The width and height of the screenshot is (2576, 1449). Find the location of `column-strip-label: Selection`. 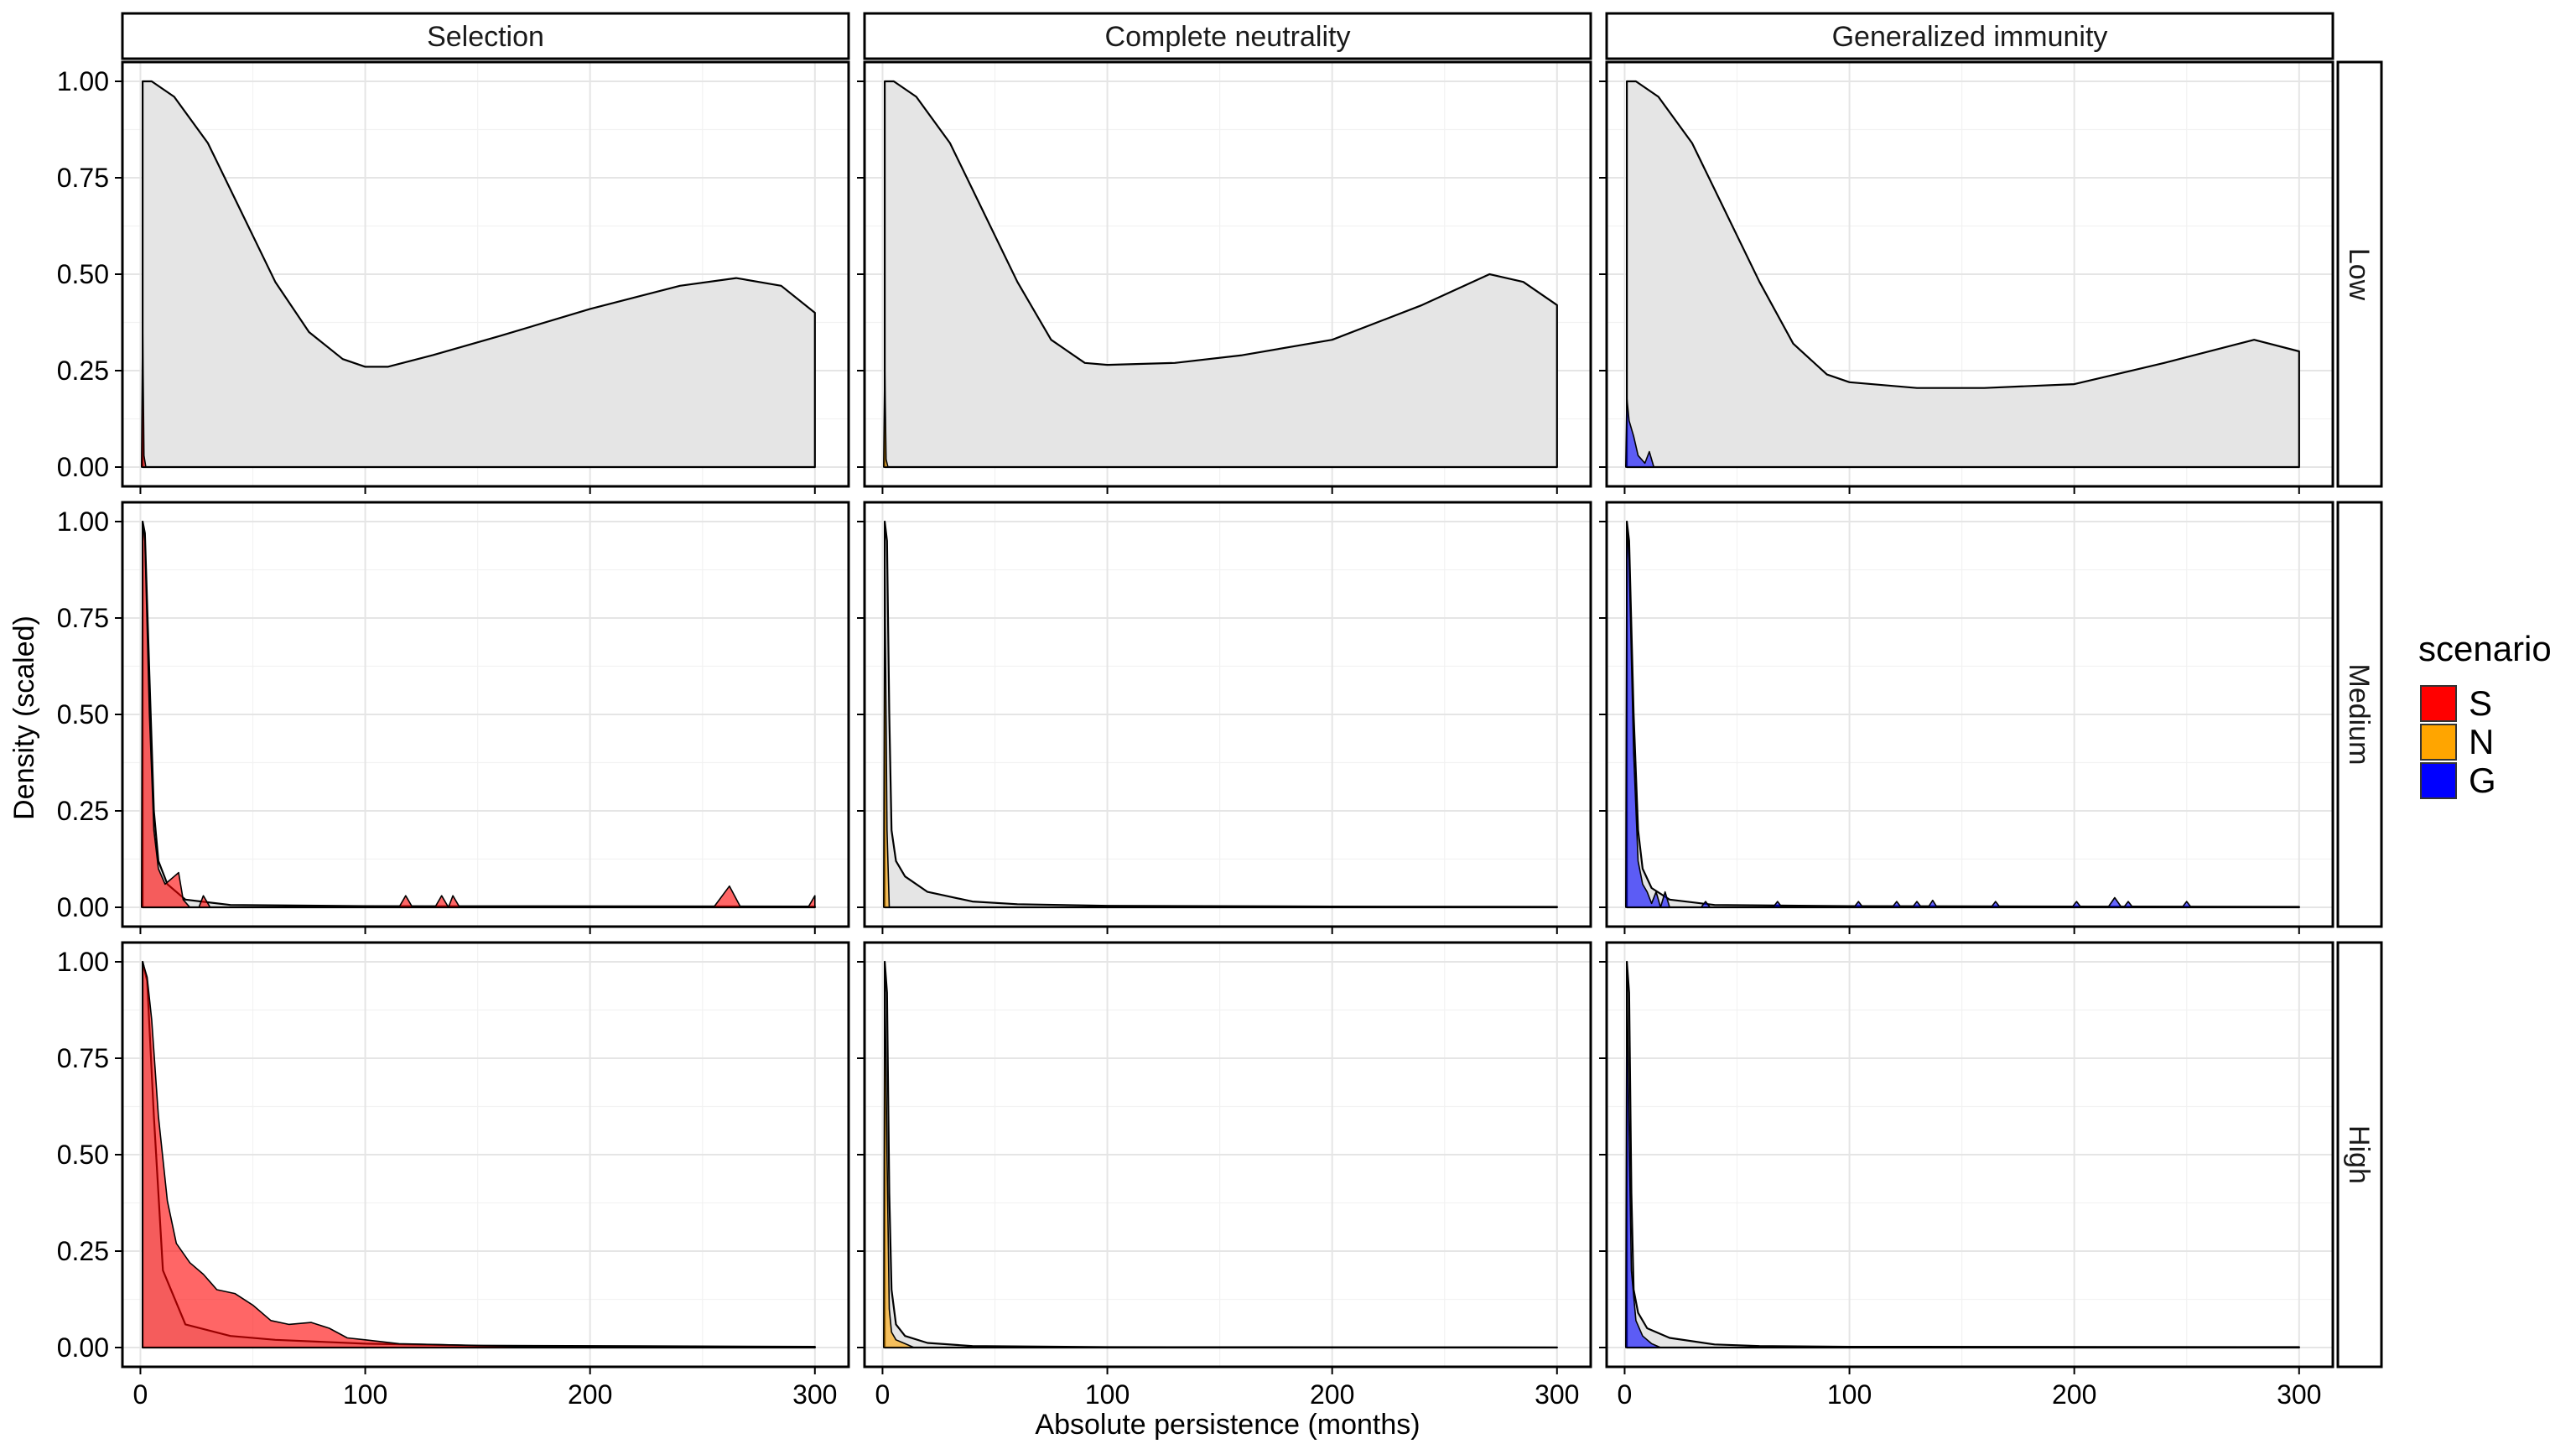

column-strip-label: Selection is located at coordinates (485, 37).